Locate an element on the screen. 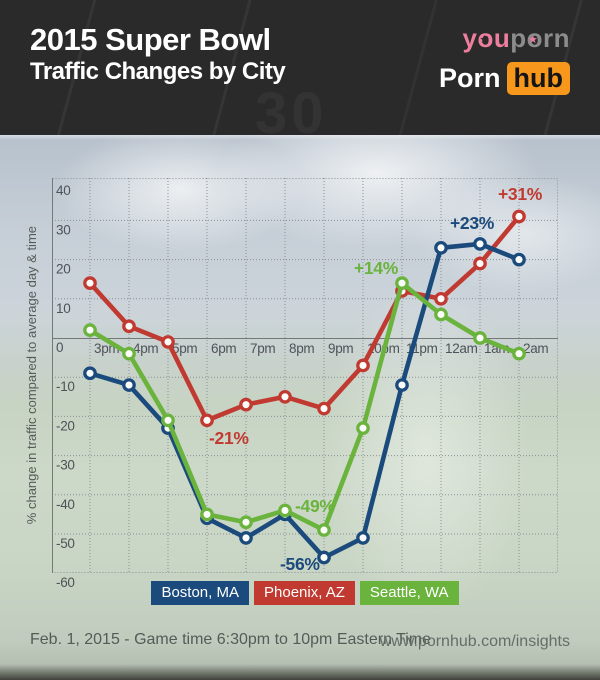  youporn-logo: you ★ porn ★ is located at coordinates (504, 38).